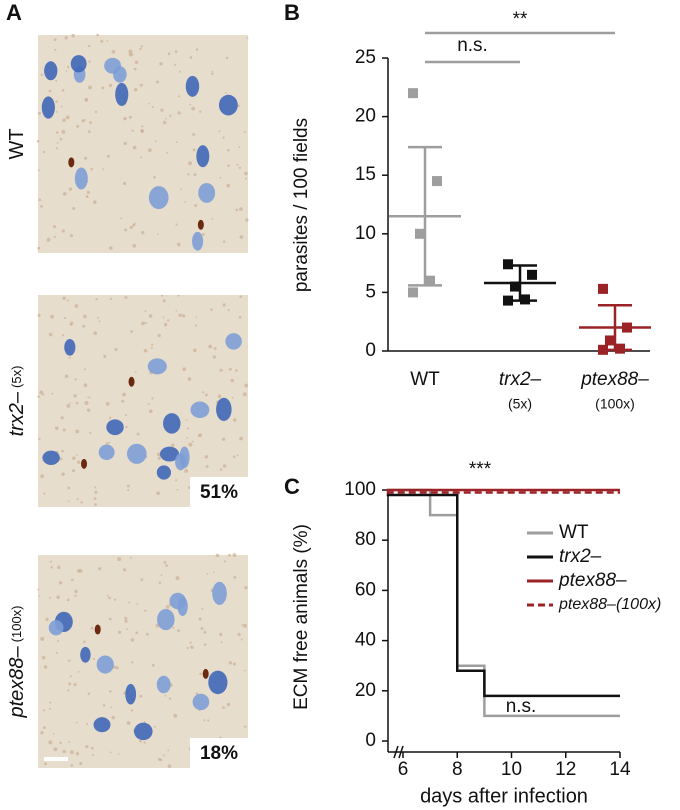  What do you see at coordinates (592, 580) in the screenshot?
I see `legend-label: ptex88–` at bounding box center [592, 580].